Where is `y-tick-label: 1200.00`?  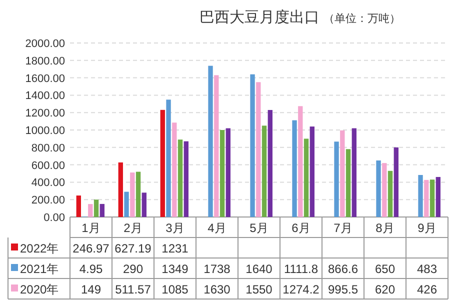 y-tick-label: 1200.00 is located at coordinates (45, 114).